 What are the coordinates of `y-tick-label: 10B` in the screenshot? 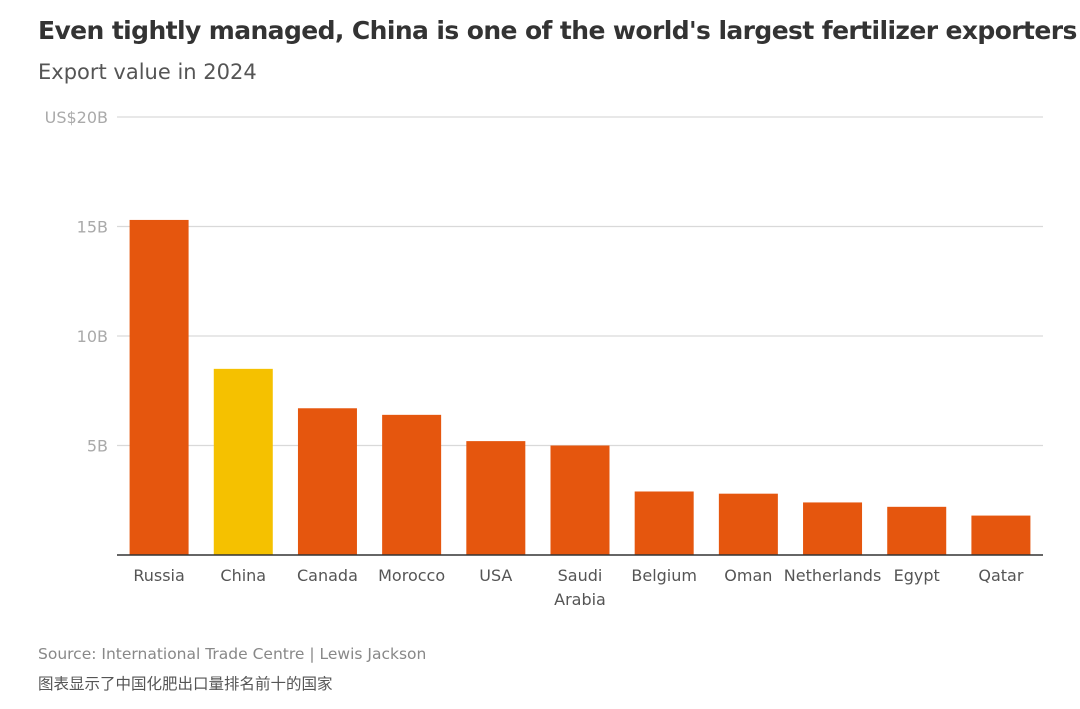 It's located at (92, 336).